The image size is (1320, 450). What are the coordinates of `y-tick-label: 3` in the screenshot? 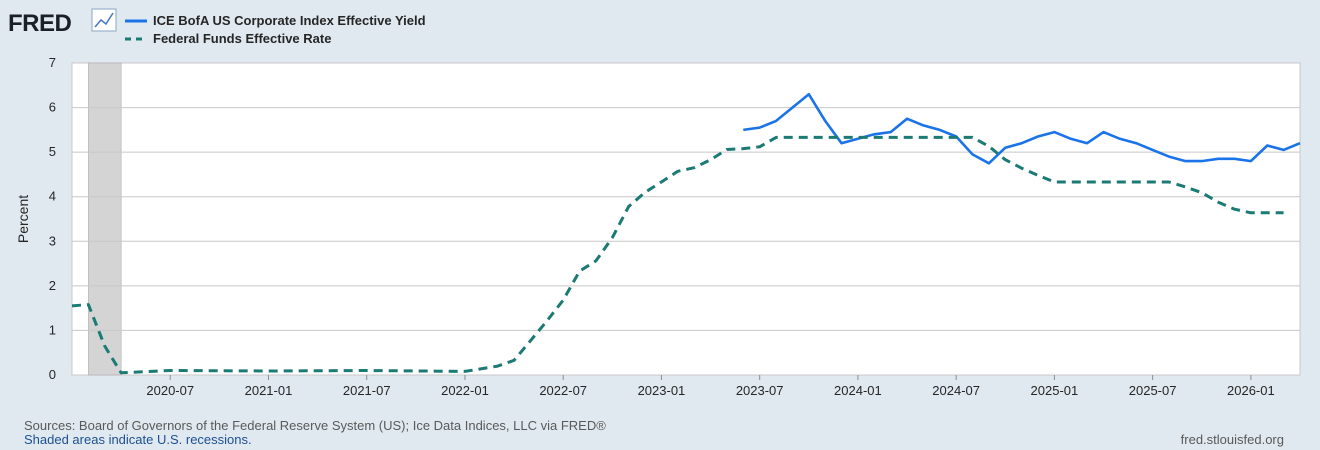 It's located at (52, 240).